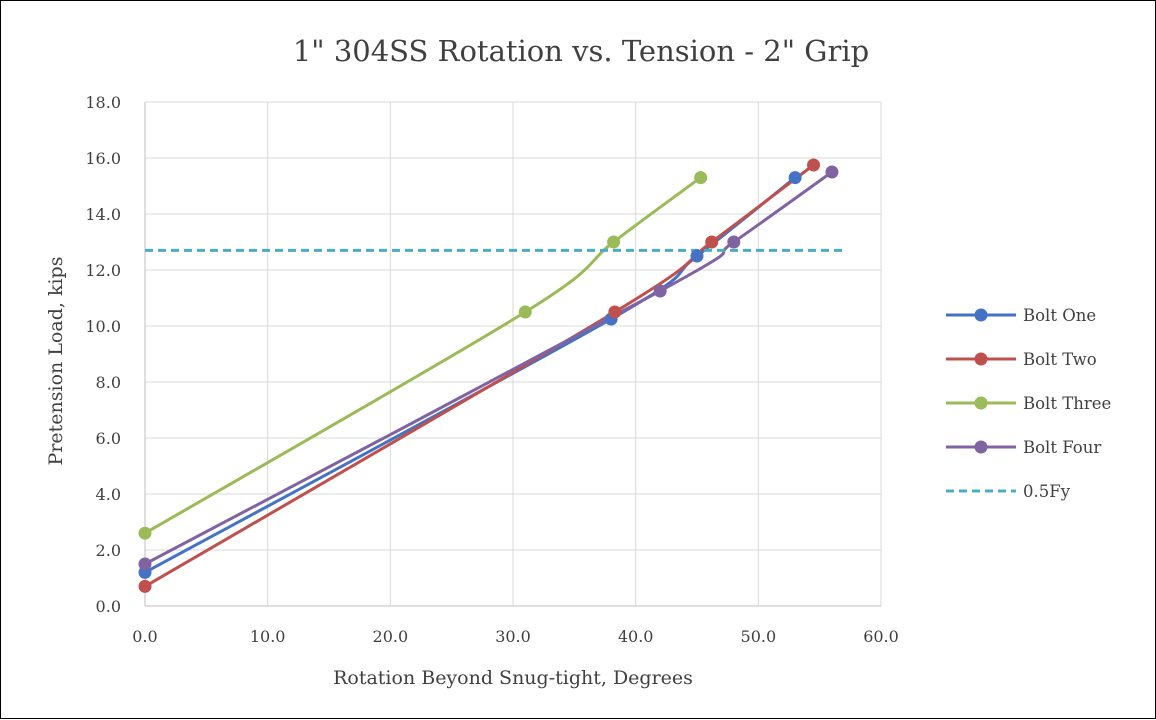 Image resolution: width=1156 pixels, height=720 pixels. I want to click on legend-label-0-5fy: 0.5Fy, so click(1047, 491).